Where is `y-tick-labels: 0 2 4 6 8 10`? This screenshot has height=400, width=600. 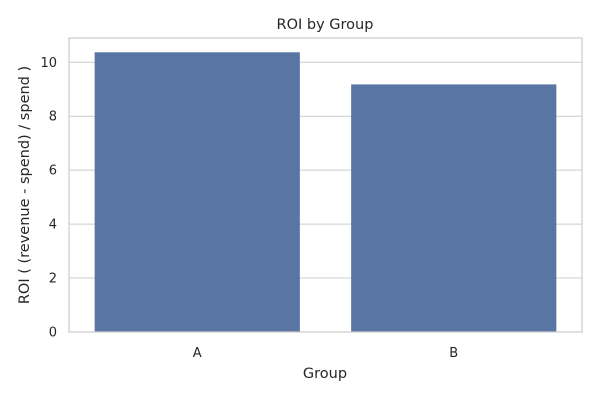 y-tick-labels: 0 2 4 6 8 10 is located at coordinates (48, 198).